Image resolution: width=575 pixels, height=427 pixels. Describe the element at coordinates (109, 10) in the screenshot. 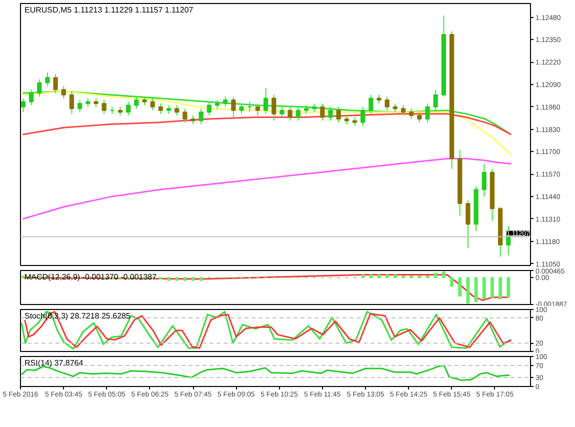

I see `chart-title: EURUSD,M5 1.11213 1.11229 1.11157 1.11207` at that location.